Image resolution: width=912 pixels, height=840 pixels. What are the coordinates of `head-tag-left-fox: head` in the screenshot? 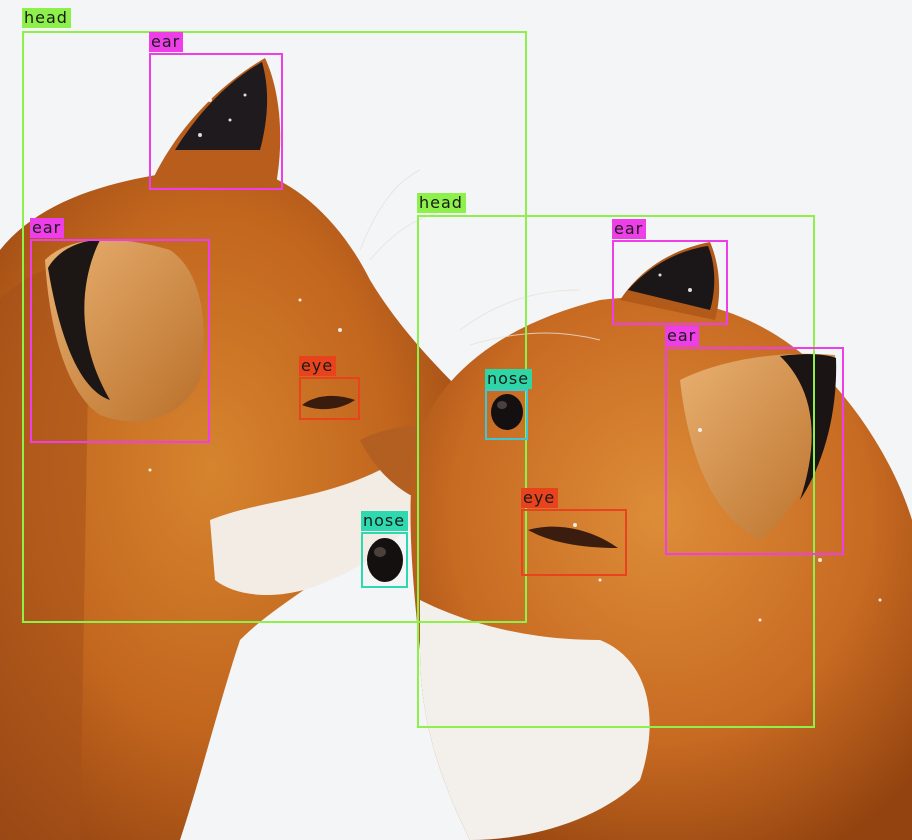 It's located at (46, 18).